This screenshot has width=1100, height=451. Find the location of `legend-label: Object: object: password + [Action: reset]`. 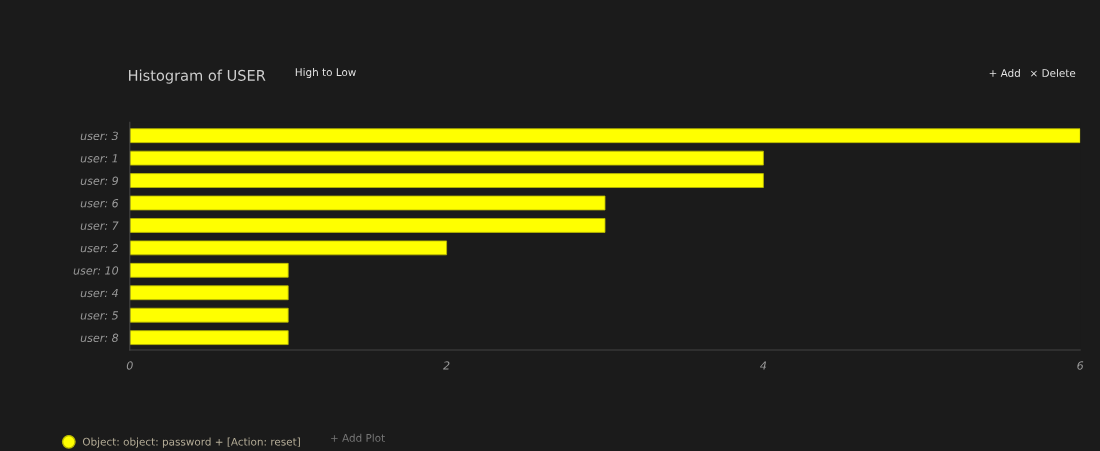

legend-label: Object: object: password + [Action: reset] is located at coordinates (191, 442).